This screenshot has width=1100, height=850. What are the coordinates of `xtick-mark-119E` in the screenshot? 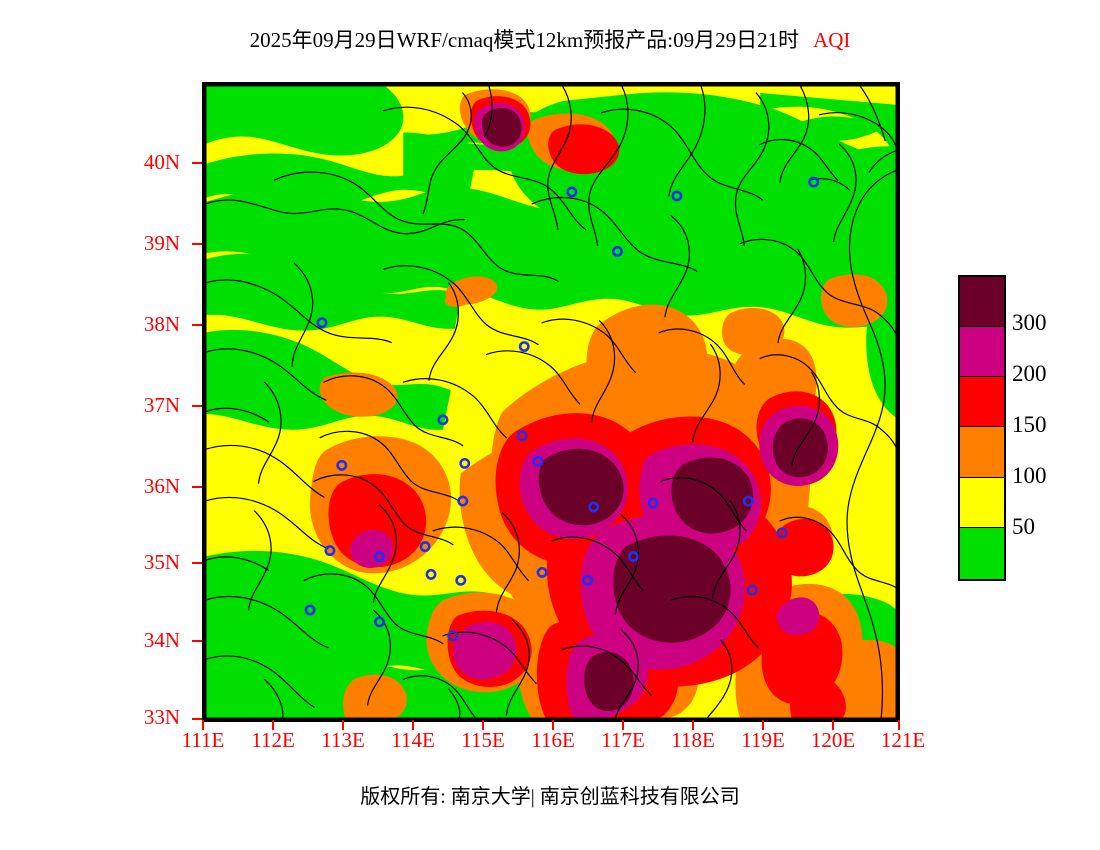 It's located at (763, 725).